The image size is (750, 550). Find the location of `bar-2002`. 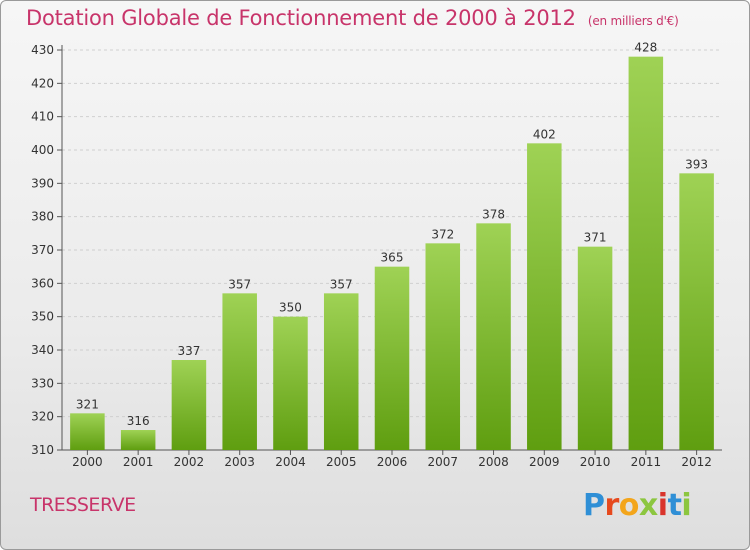

bar-2002 is located at coordinates (189, 405).